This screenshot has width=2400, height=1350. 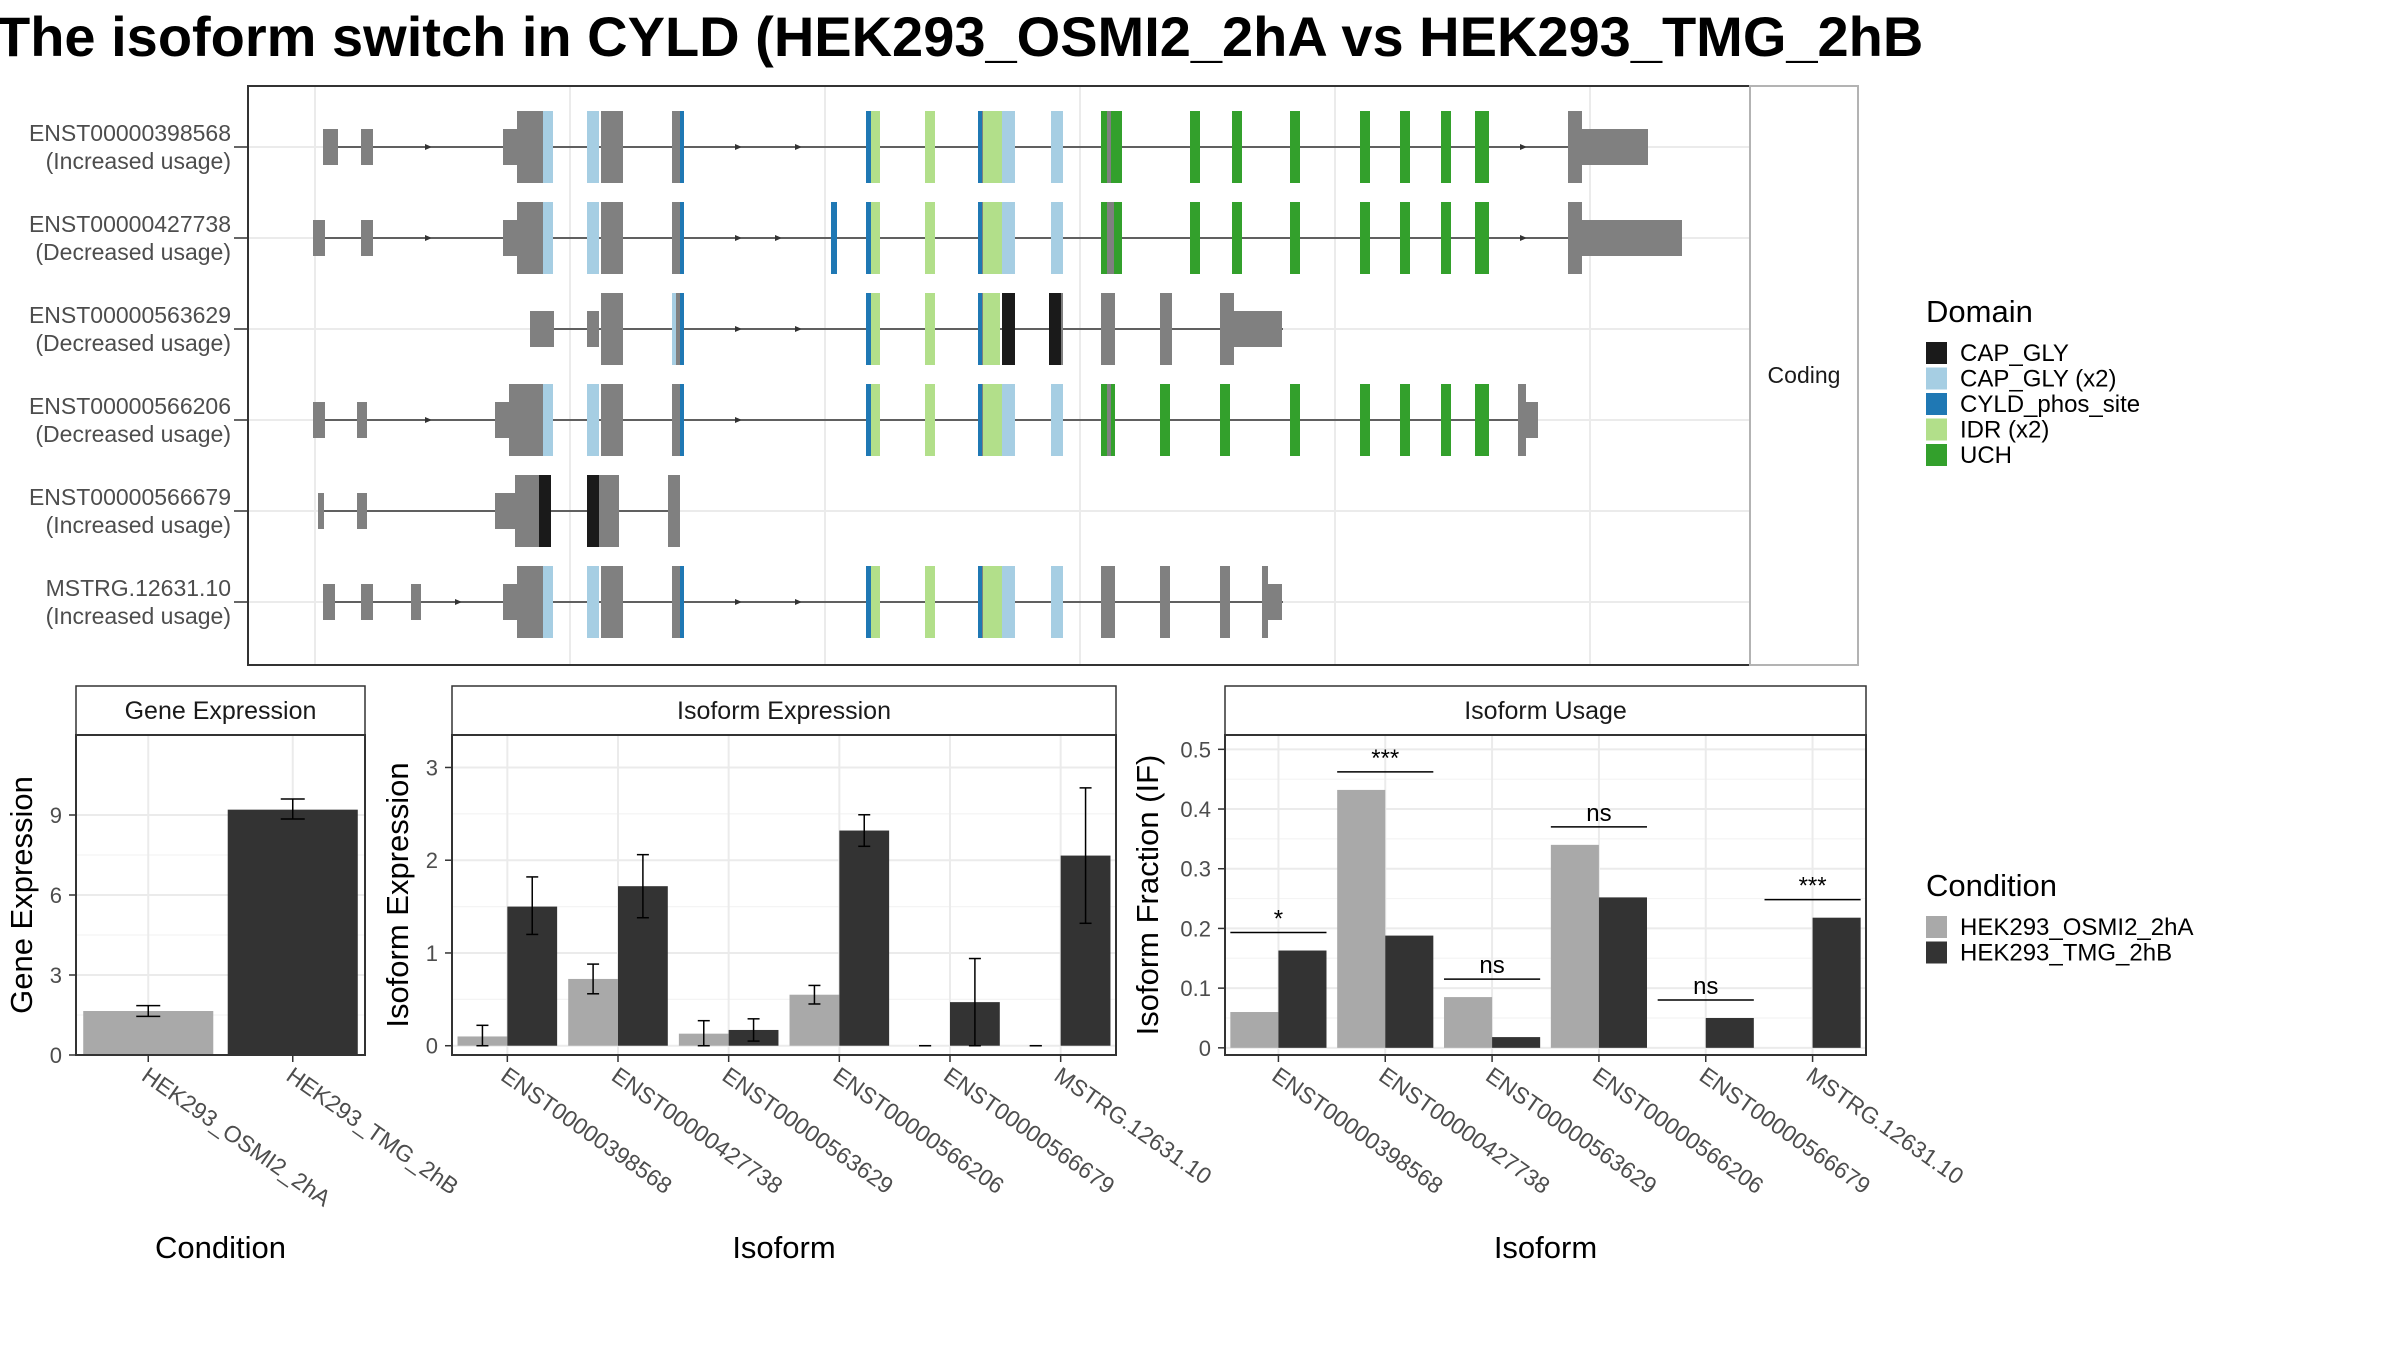 I want to click on domain-legend-key, so click(x=1936, y=455).